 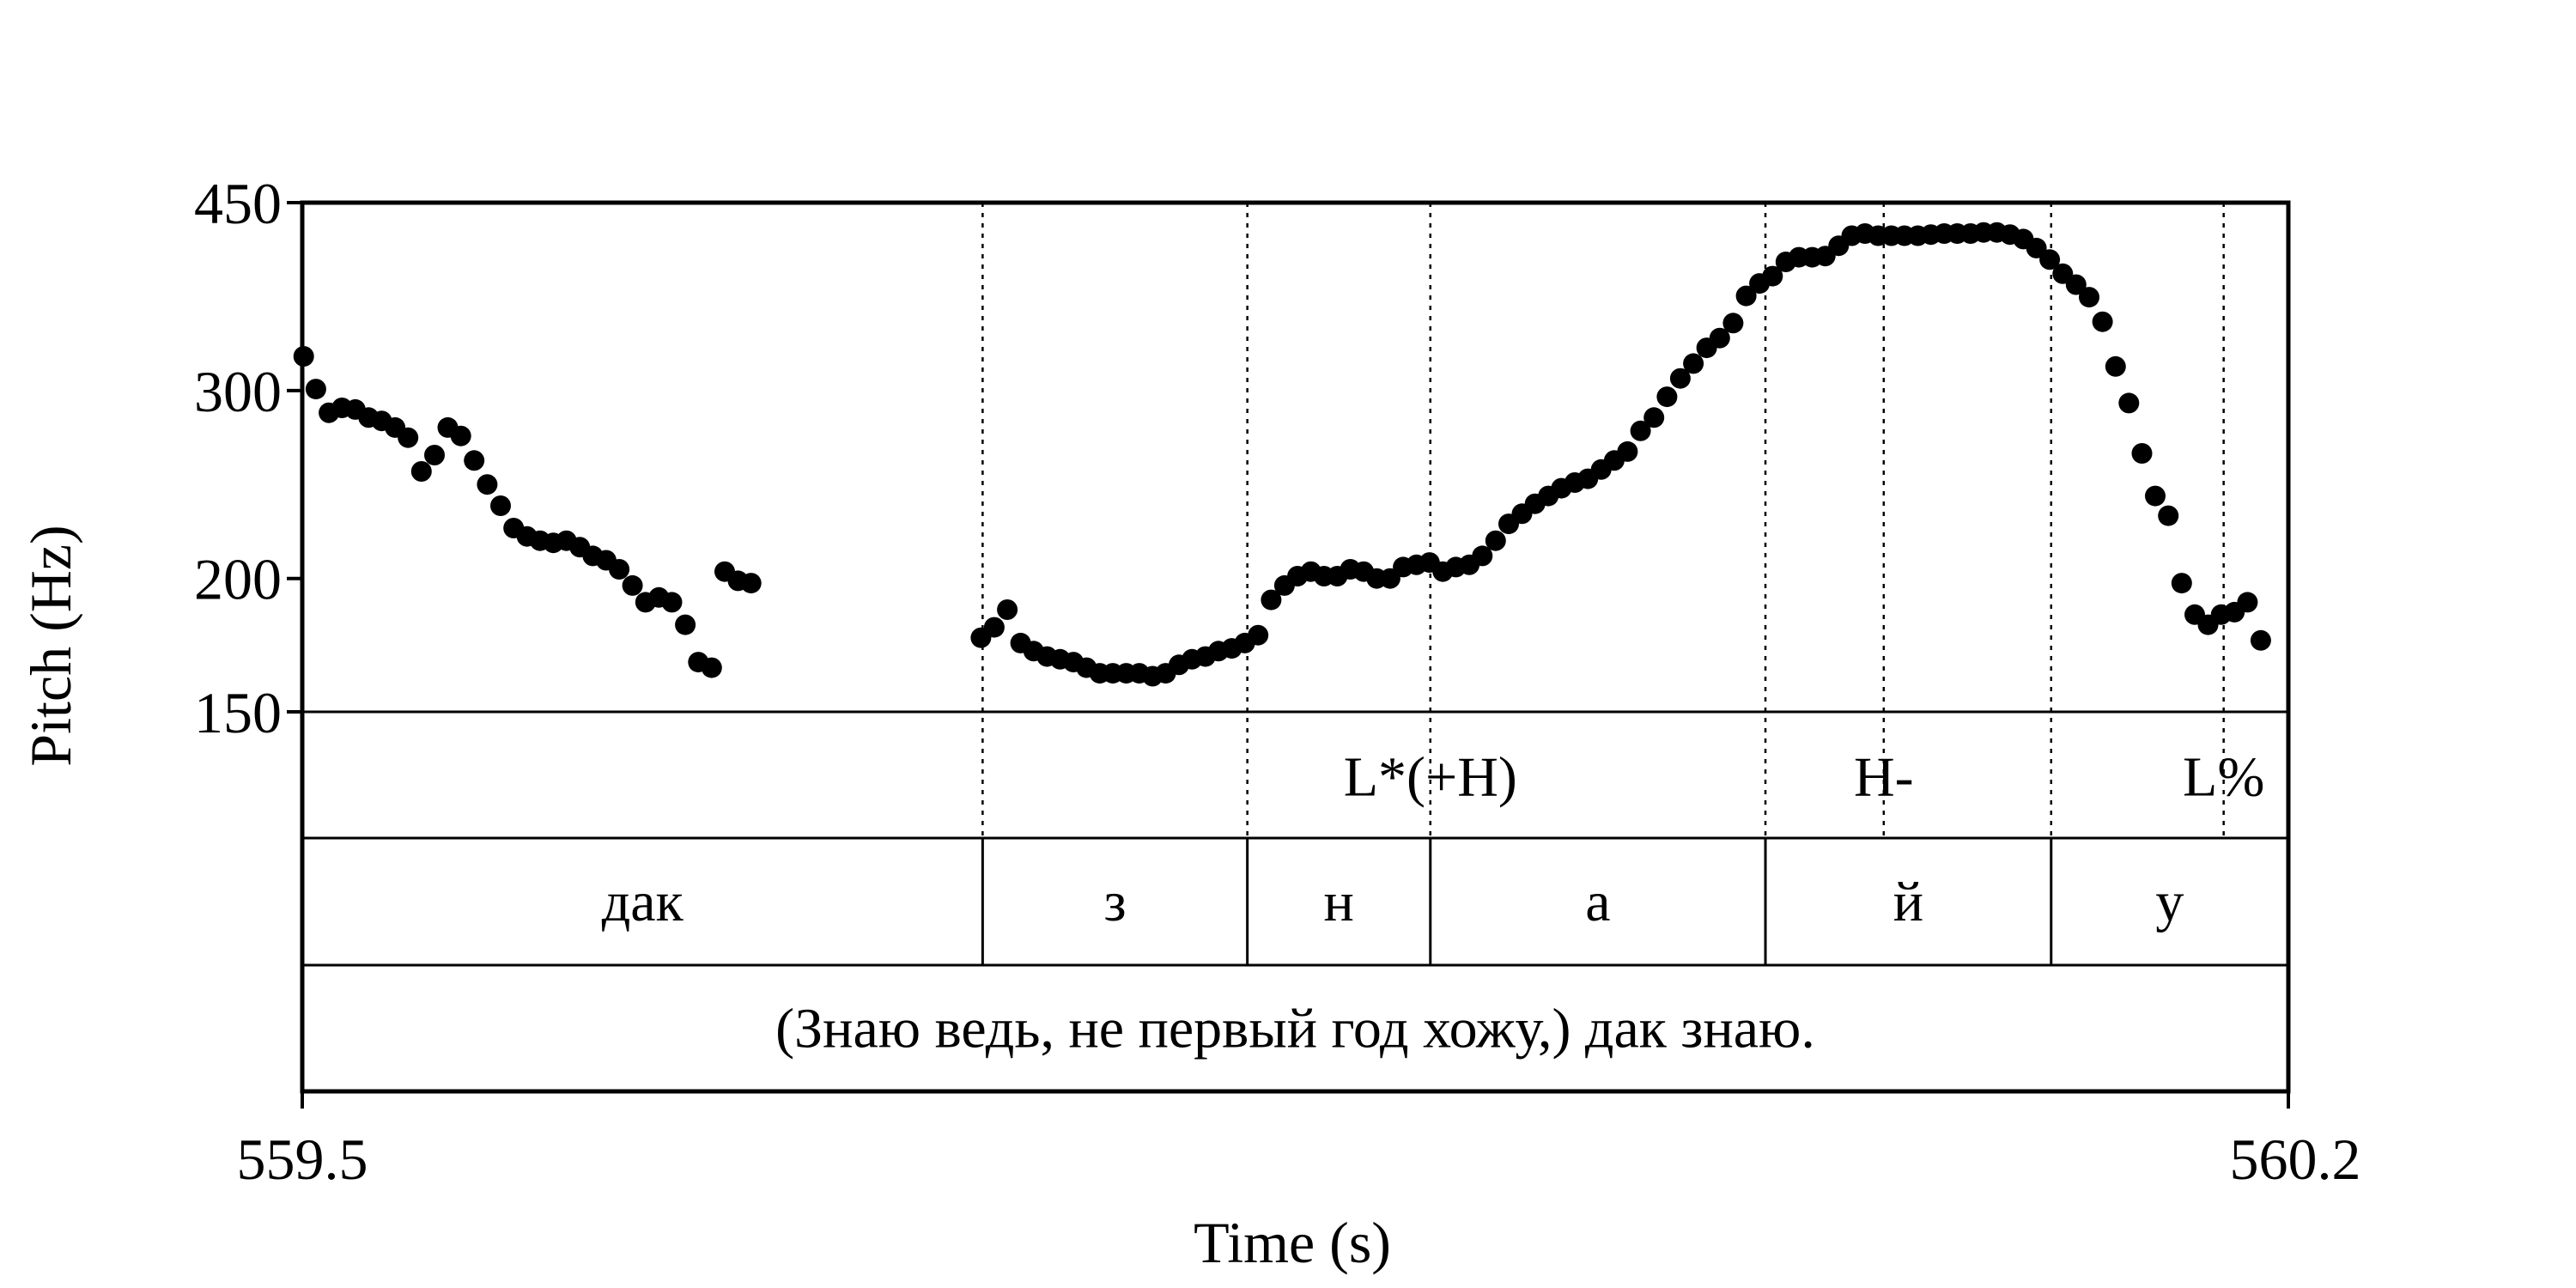 What do you see at coordinates (1339, 902) in the screenshot?
I see `segment-label: н` at bounding box center [1339, 902].